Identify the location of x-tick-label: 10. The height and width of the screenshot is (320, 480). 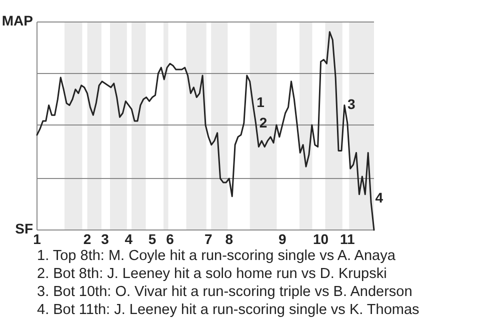
(321, 239).